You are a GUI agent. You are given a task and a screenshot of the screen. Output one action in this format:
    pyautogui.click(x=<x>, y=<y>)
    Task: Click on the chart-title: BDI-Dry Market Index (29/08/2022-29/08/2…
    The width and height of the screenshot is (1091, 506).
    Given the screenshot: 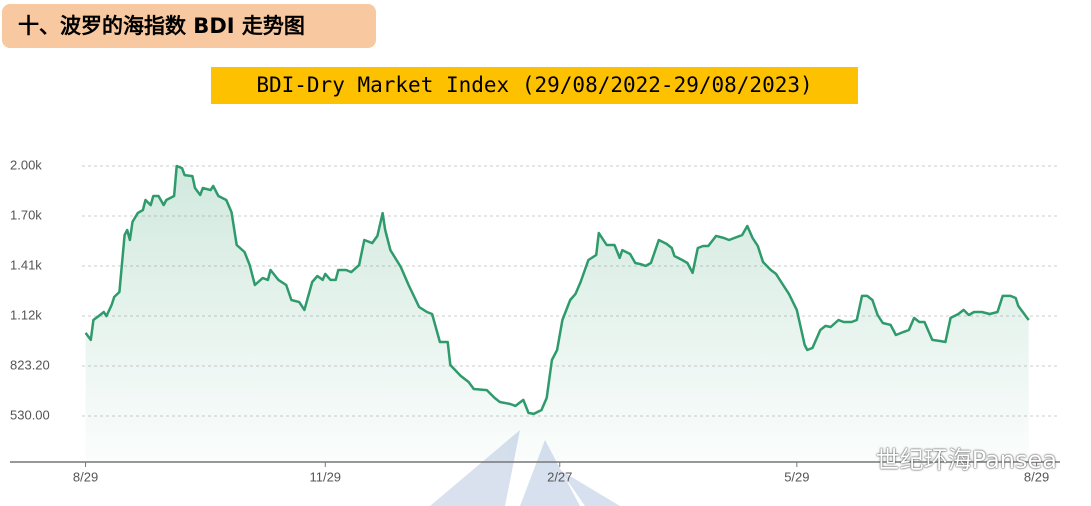 What is the action you would take?
    pyautogui.click(x=534, y=85)
    